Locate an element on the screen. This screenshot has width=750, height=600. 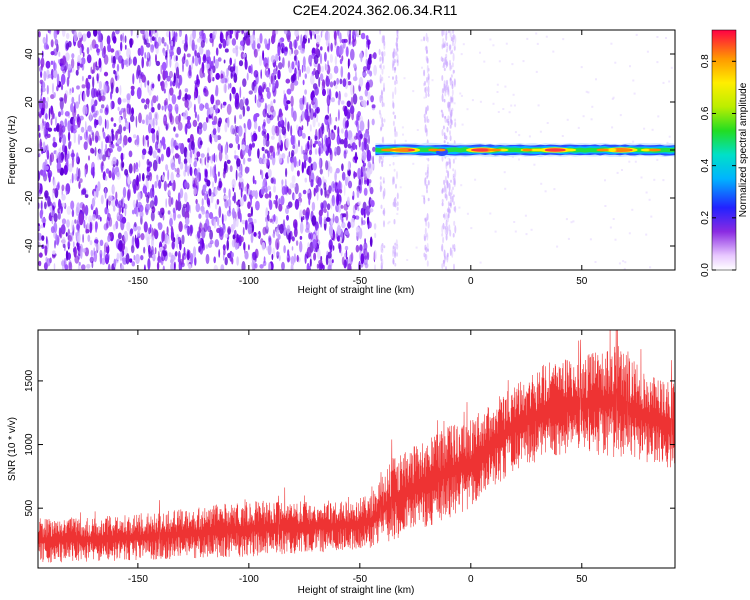
spectrogram-y-label: Frequency (Hz) is located at coordinates (12, 150).